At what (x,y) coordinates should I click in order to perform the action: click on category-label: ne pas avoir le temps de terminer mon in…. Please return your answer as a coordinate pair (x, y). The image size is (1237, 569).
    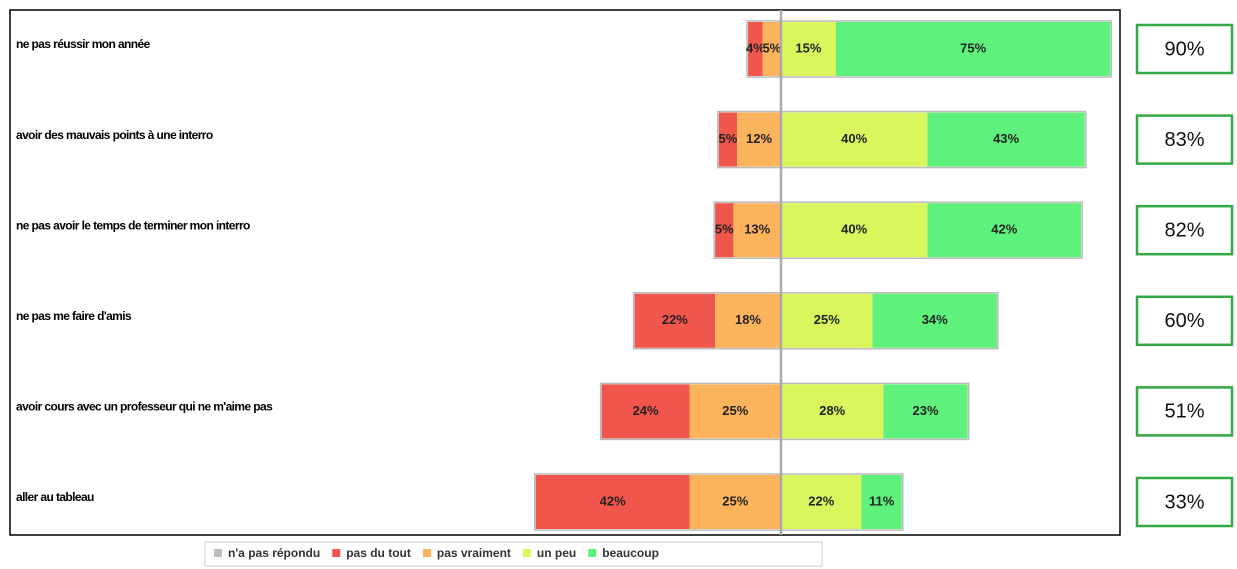
    Looking at the image, I should click on (133, 225).